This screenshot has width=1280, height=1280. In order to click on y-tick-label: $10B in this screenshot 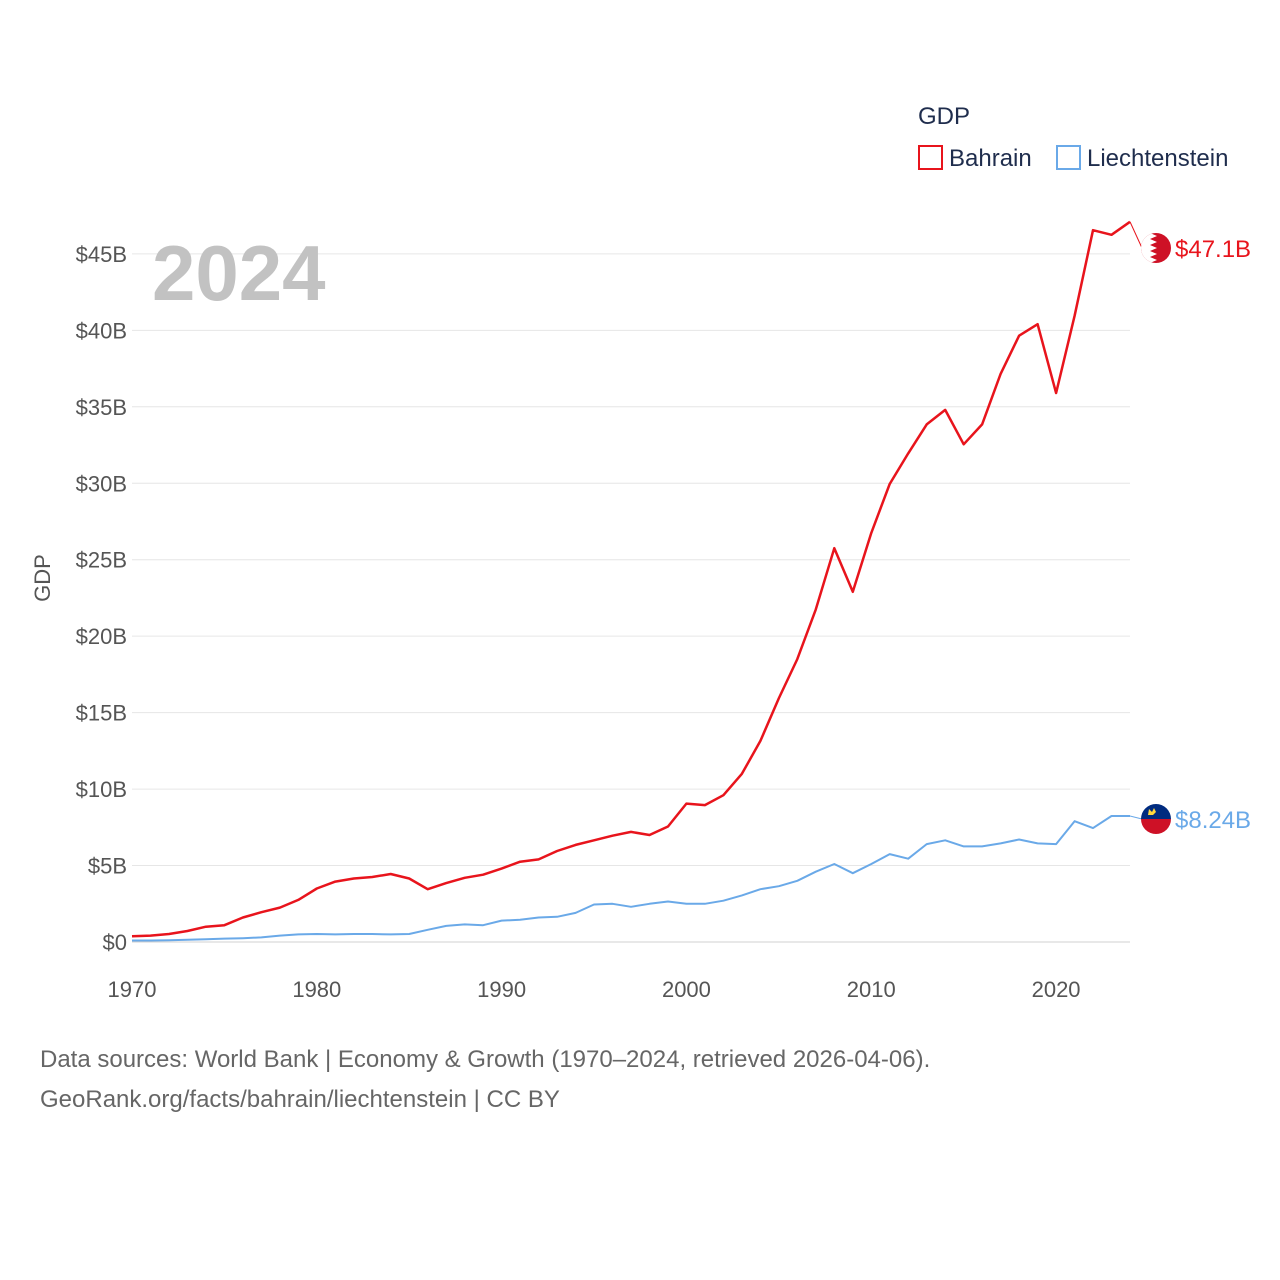, I will do `click(101, 789)`.